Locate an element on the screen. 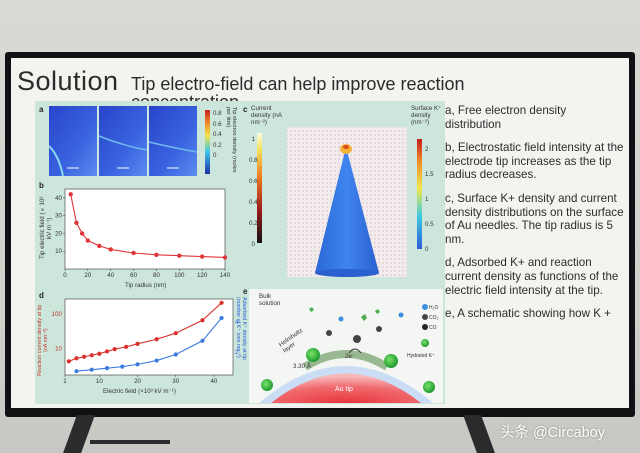 This screenshot has height=453, width=640. tv-logo is located at coordinates (320, 411).